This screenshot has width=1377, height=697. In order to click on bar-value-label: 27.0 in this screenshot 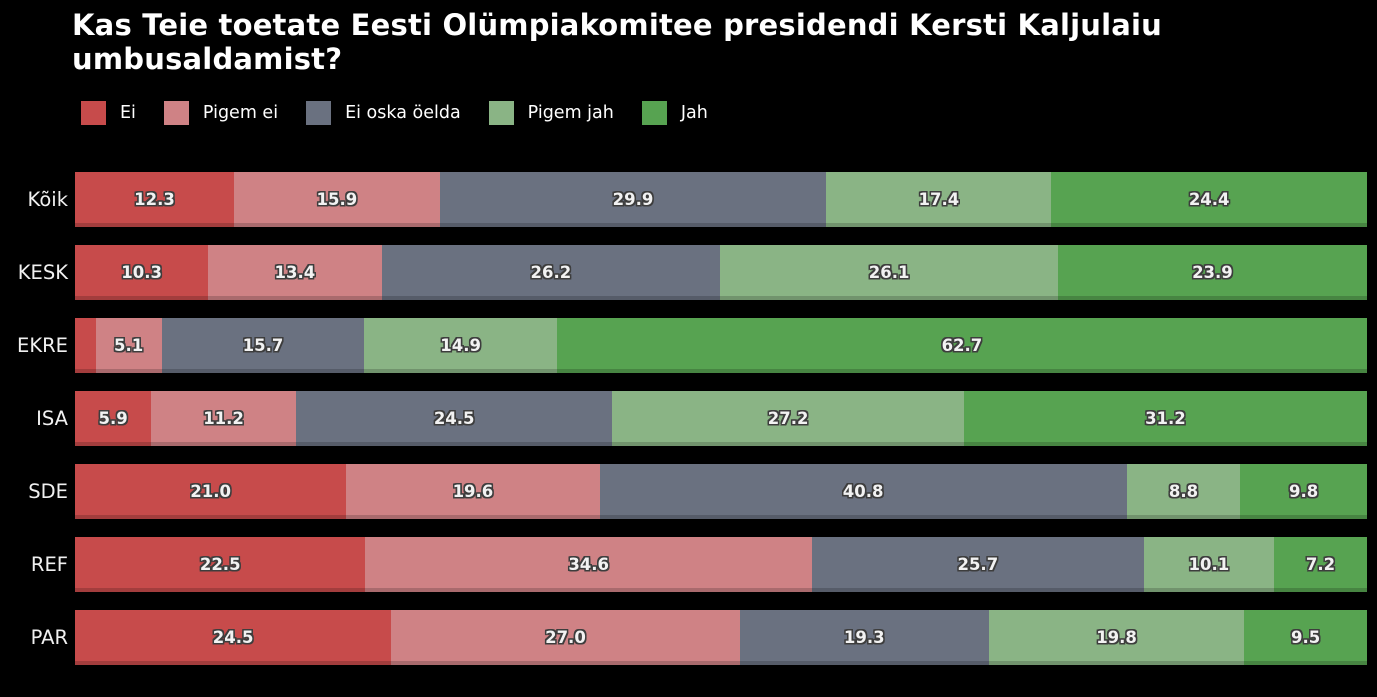, I will do `click(565, 637)`.